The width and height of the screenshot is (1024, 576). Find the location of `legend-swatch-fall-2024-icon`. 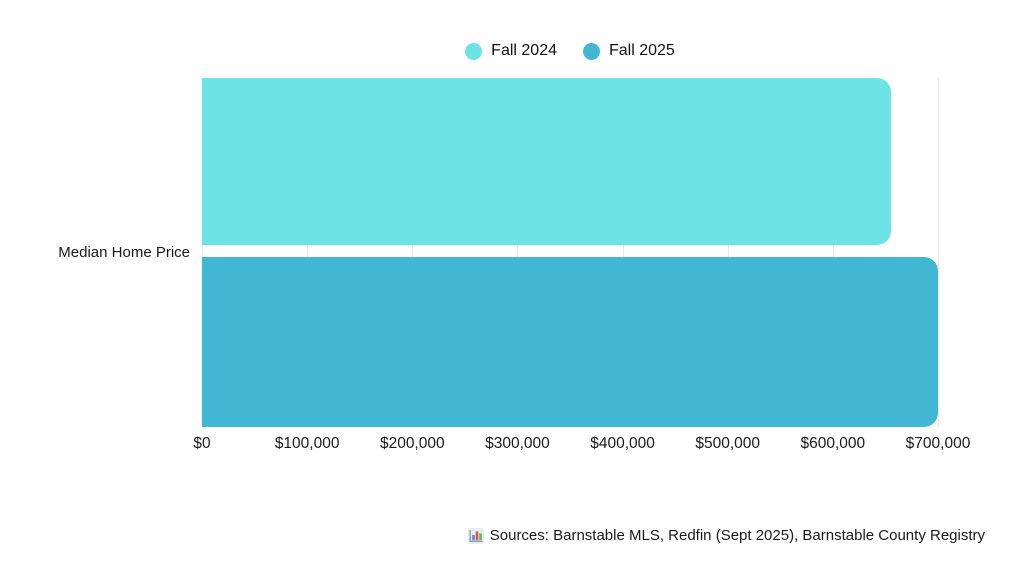

legend-swatch-fall-2024-icon is located at coordinates (474, 51).